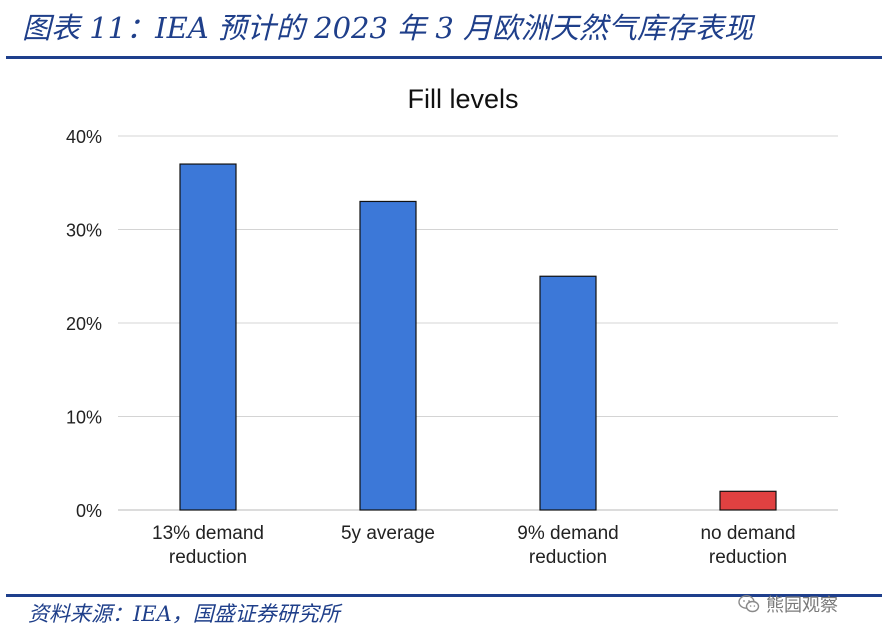  I want to click on header-rule, so click(444, 57).